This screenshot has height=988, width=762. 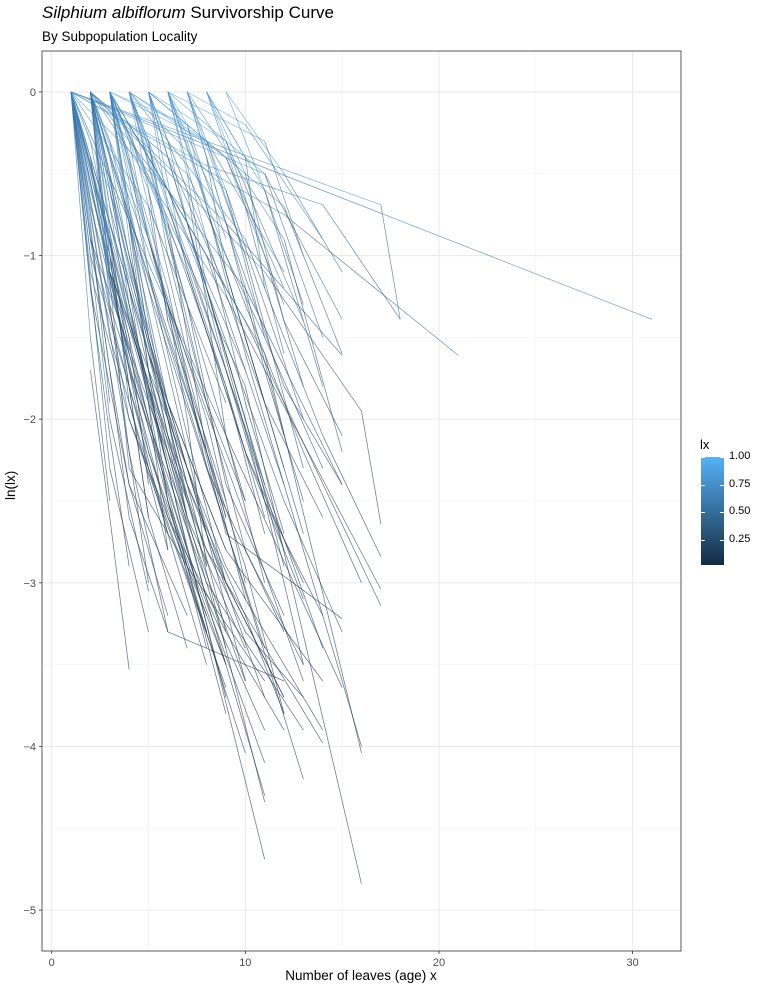 I want to click on legend-label: 1.00, so click(x=740, y=456).